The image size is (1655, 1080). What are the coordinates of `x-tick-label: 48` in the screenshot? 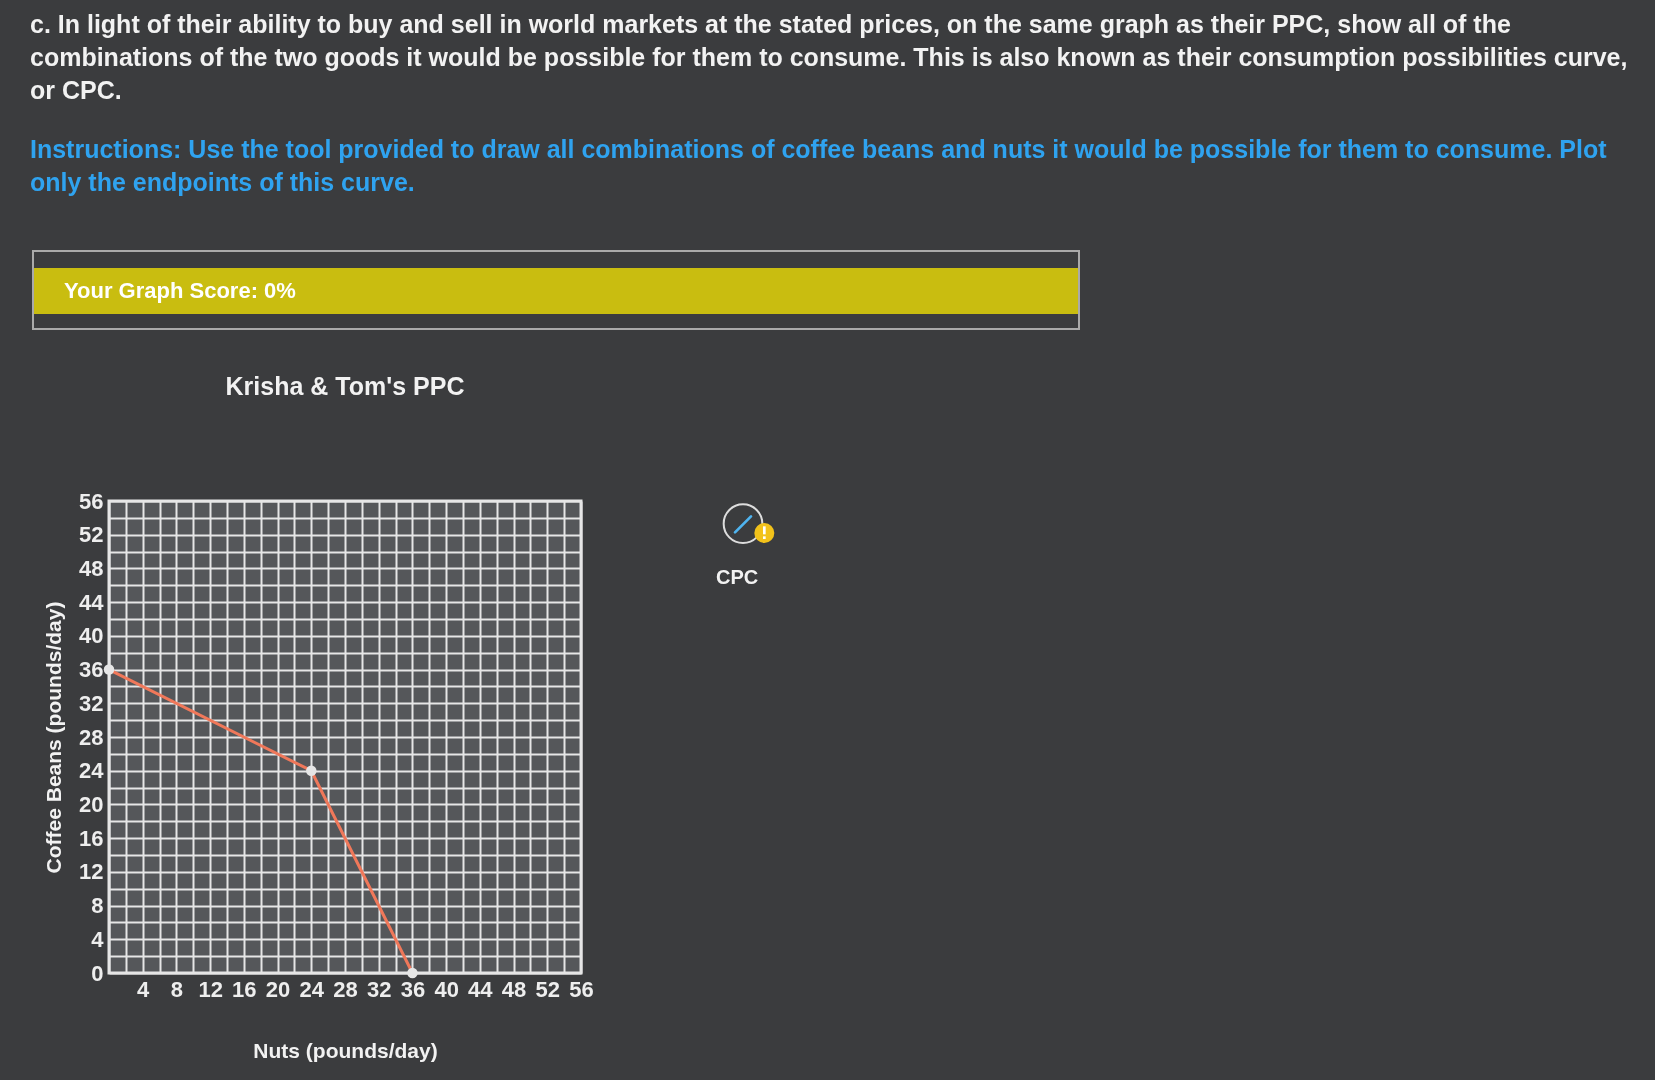 It's located at (514, 989).